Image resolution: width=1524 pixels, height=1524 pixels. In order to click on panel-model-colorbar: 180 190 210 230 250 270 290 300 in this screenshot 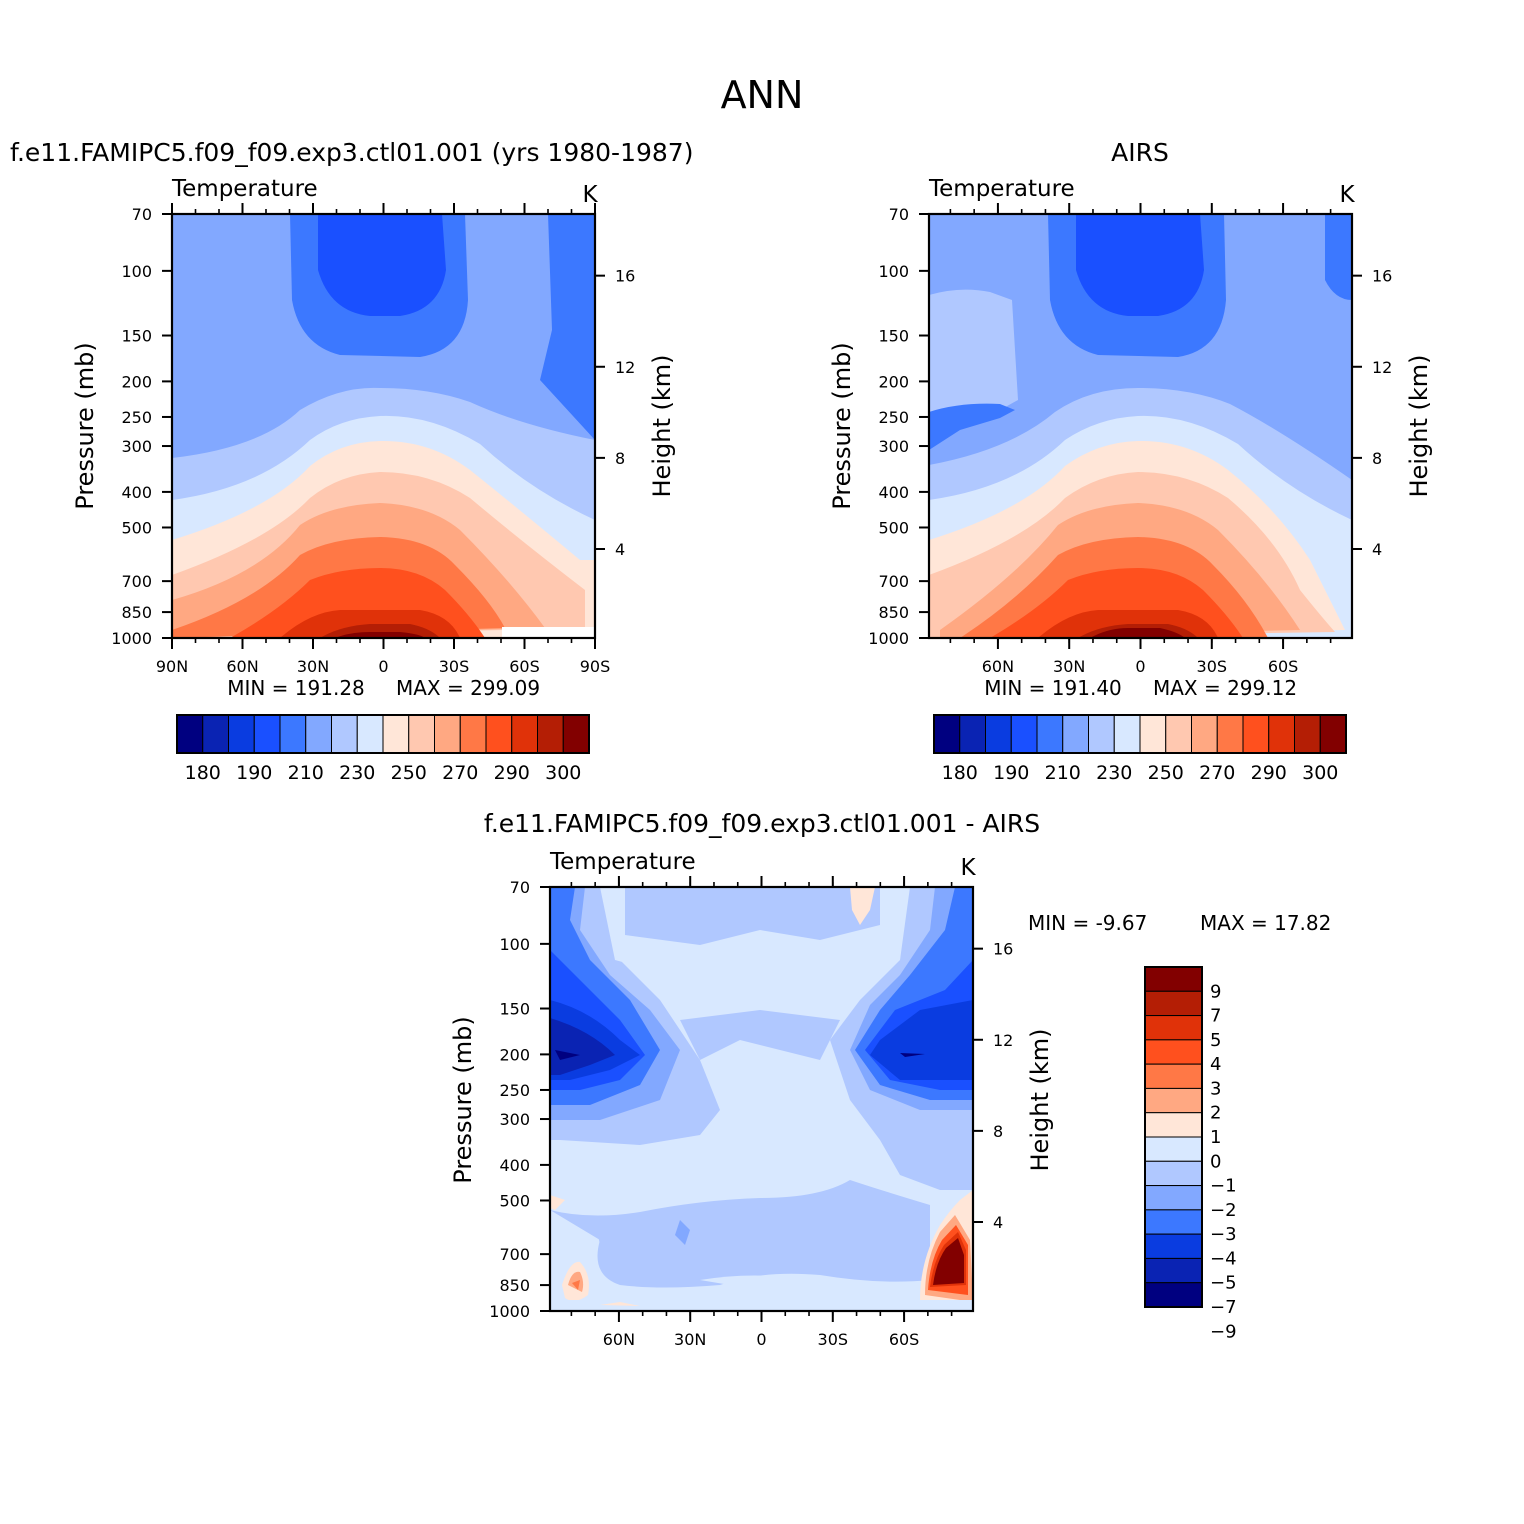, I will do `click(383, 749)`.